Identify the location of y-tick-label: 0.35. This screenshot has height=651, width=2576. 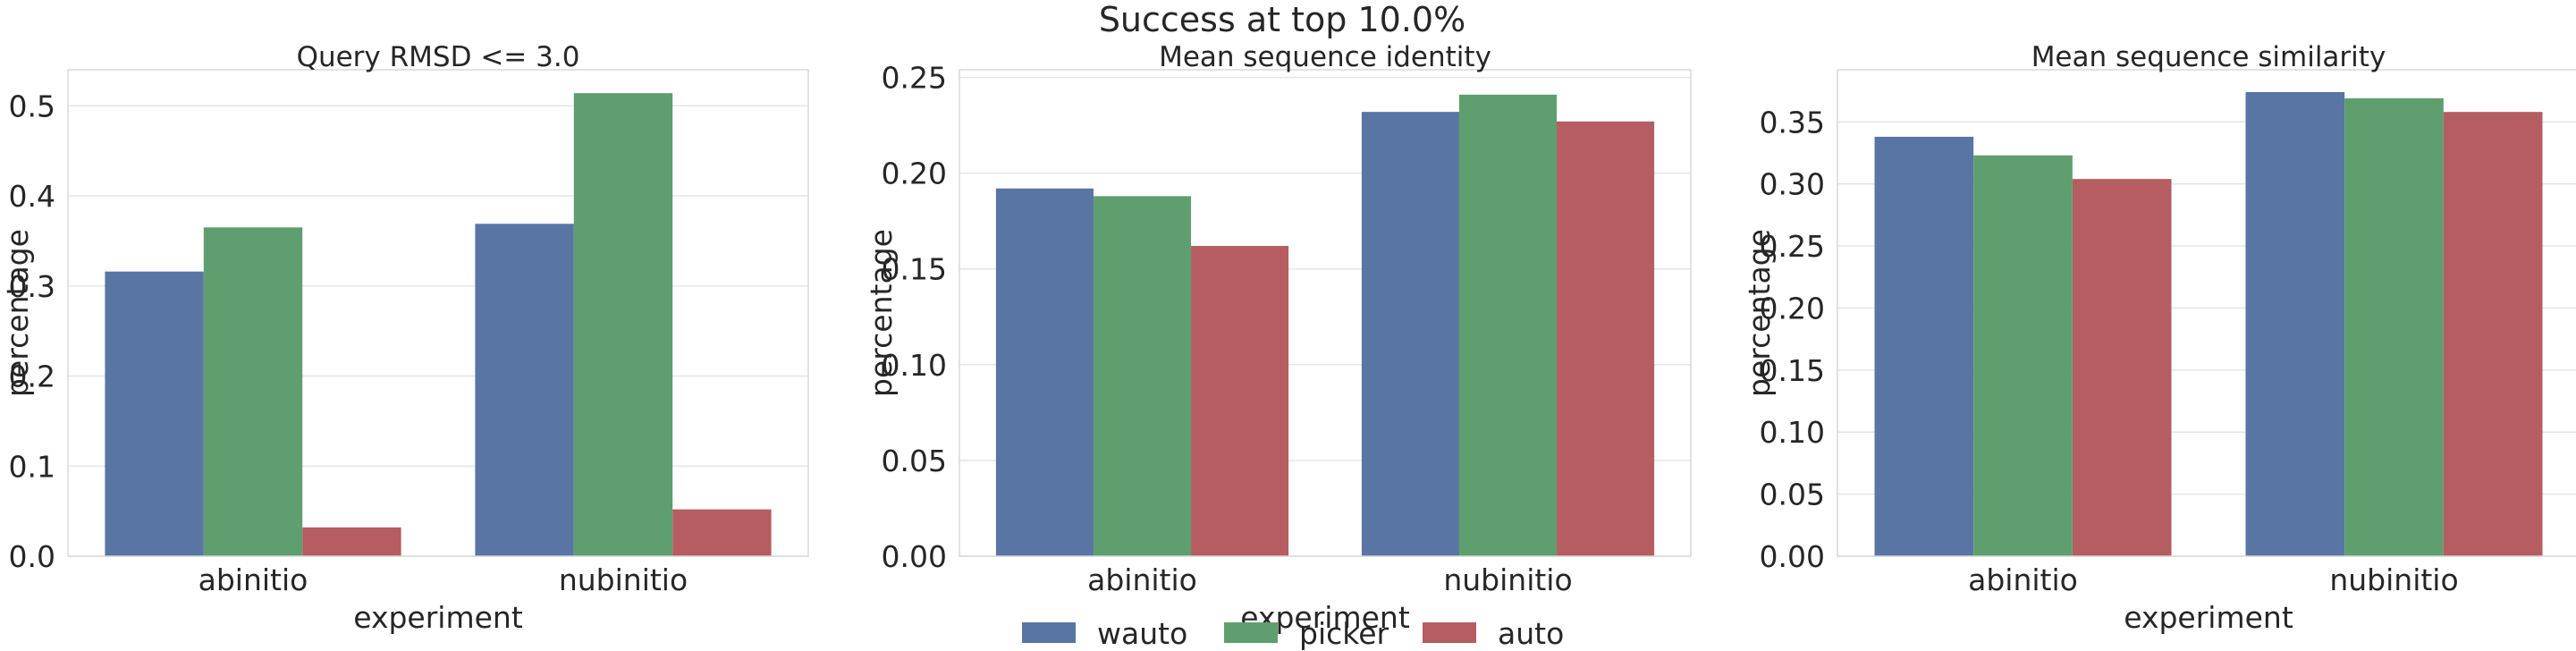
(1792, 122).